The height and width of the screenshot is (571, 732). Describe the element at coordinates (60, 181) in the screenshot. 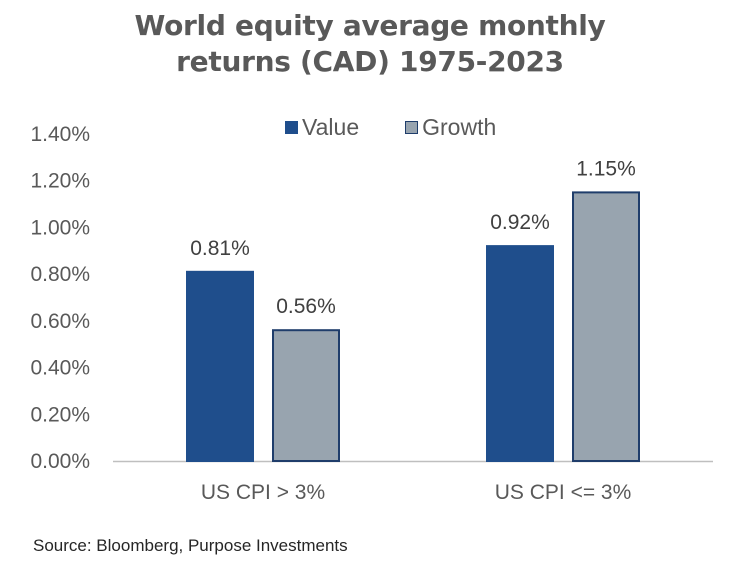

I see `y-tick-label: 1.20%` at that location.